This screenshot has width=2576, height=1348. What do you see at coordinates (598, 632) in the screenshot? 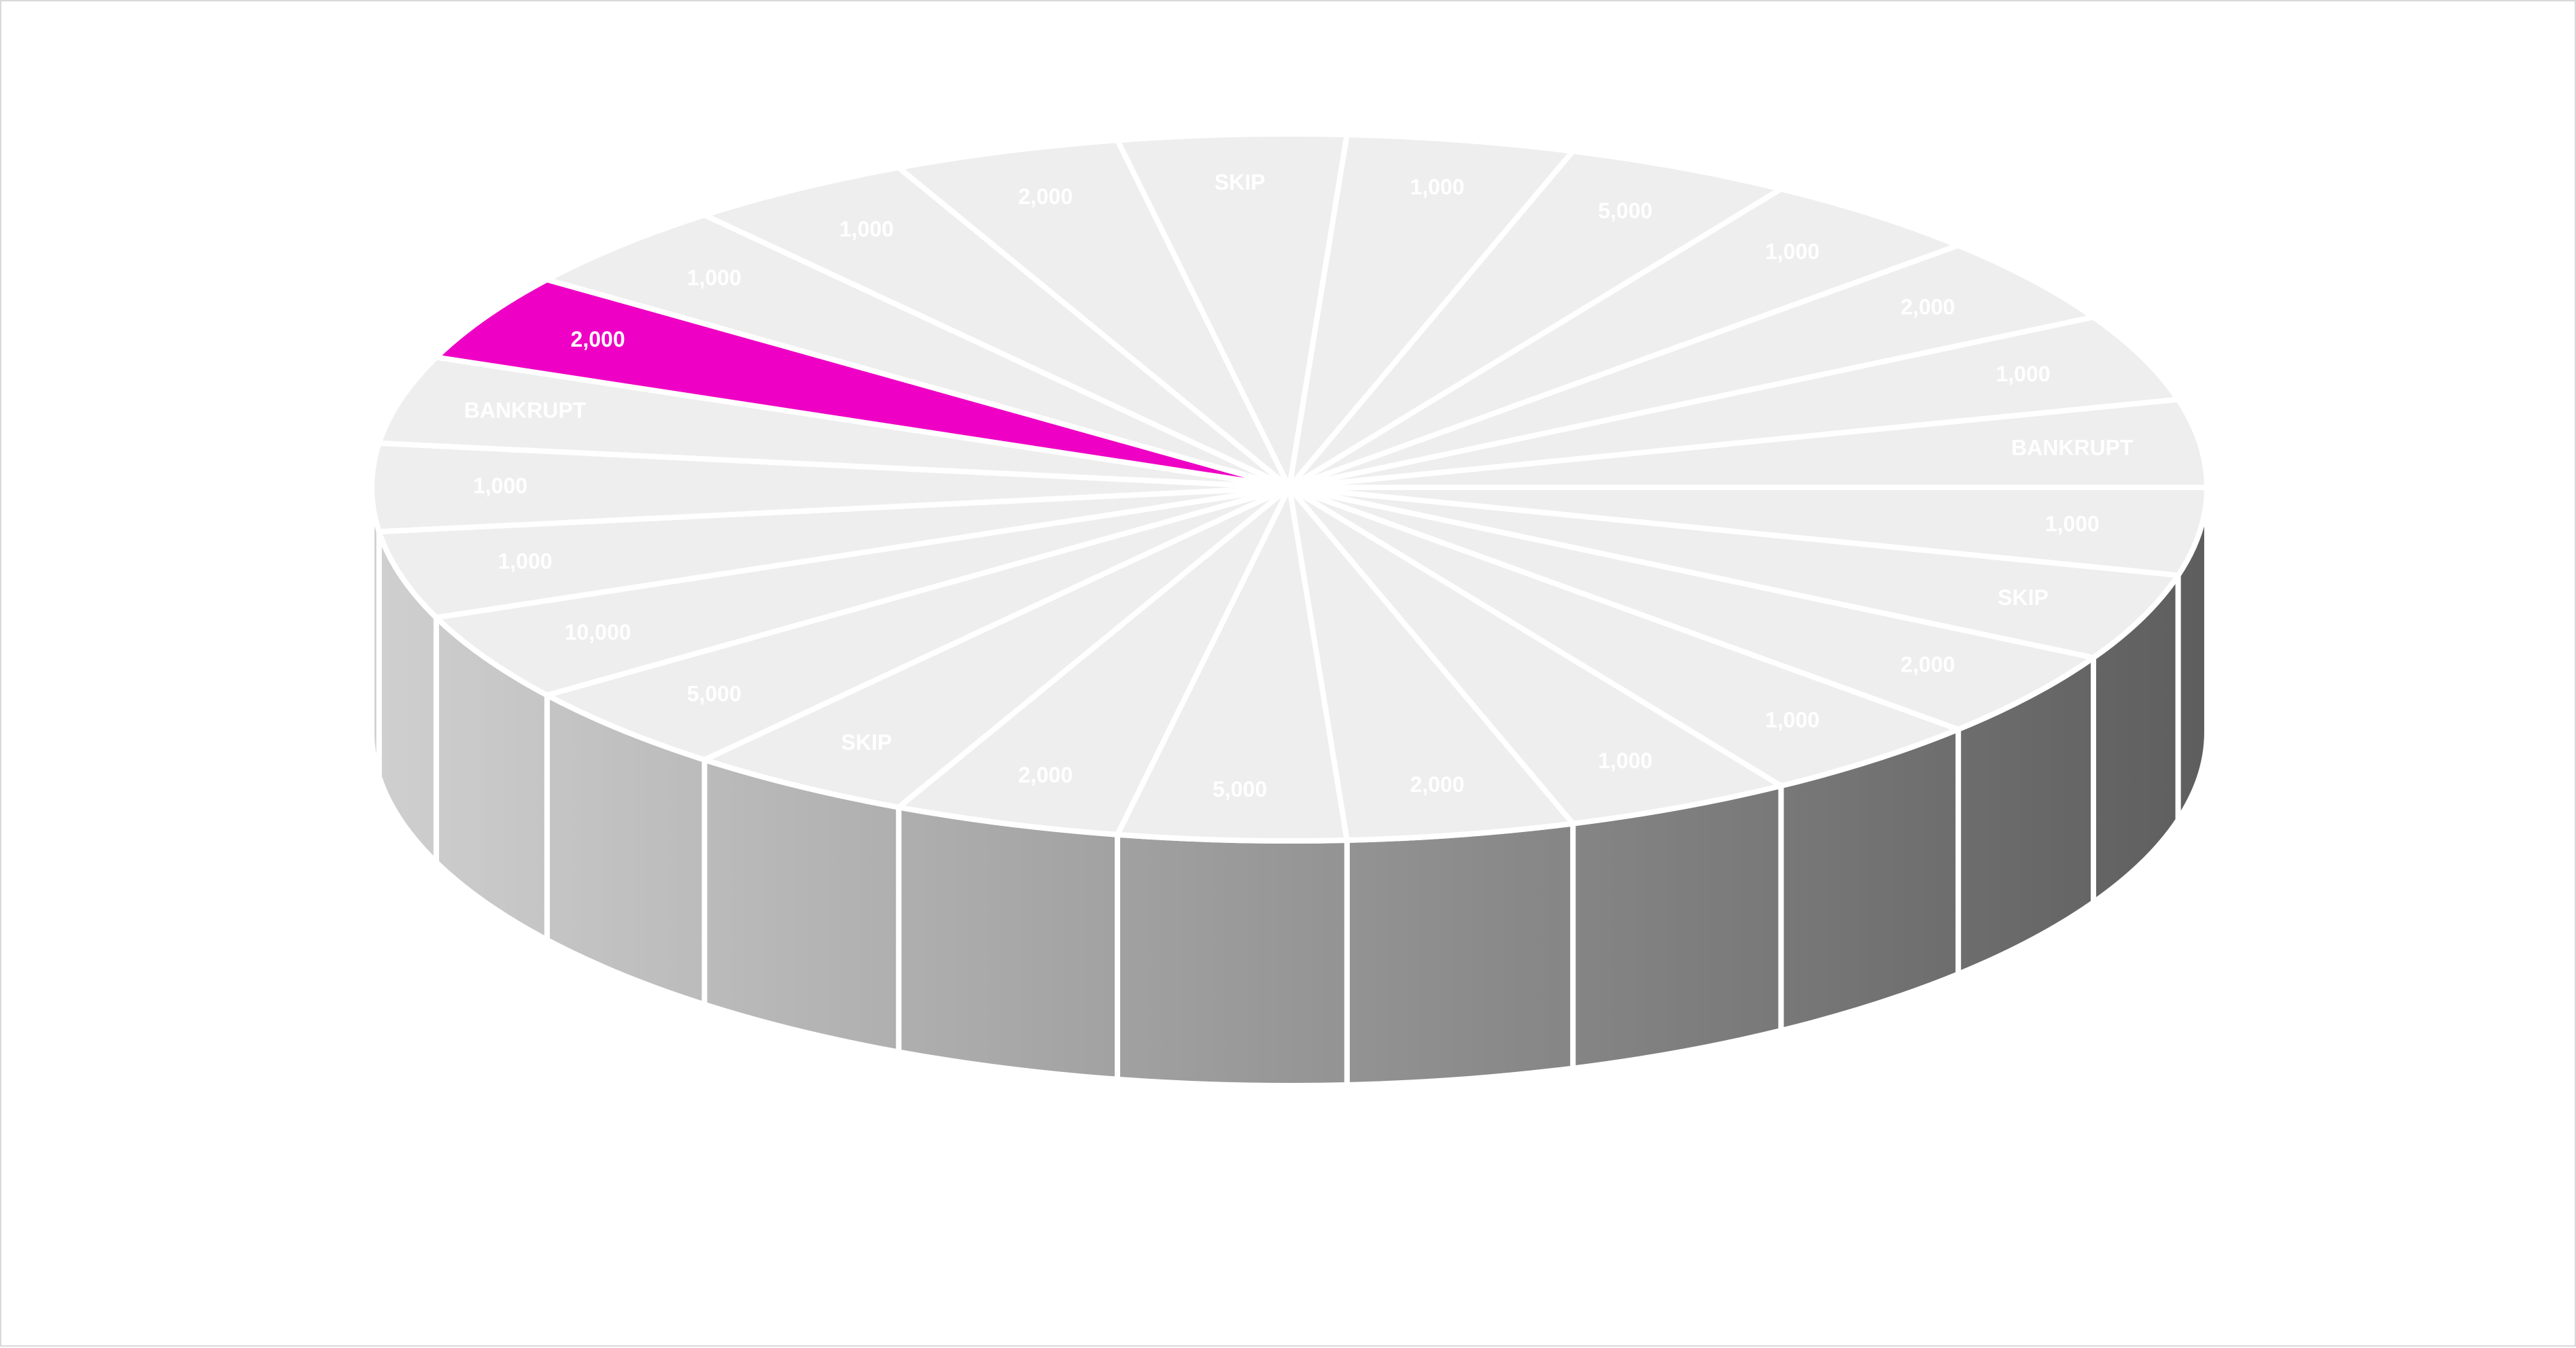
I see `slice-label: 10,000` at bounding box center [598, 632].